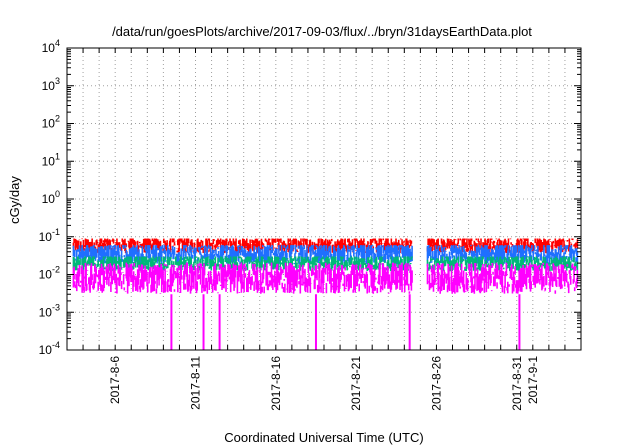 The width and height of the screenshot is (640, 448). I want to click on x-axis-label: Coordinated Universal Time (UTC), so click(323, 437).